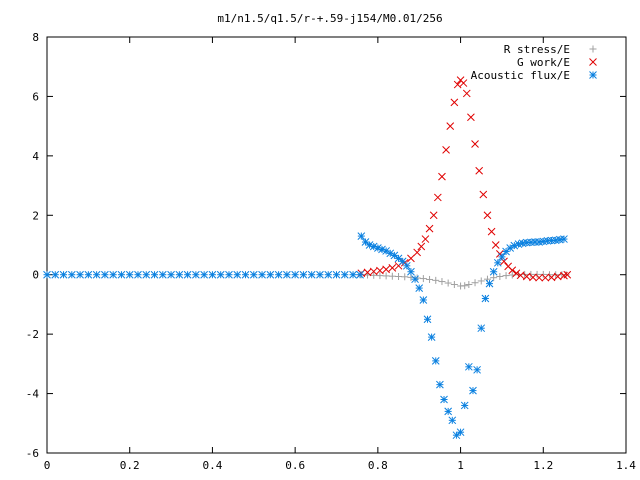 The image size is (640, 480). I want to click on x-tick-label: 0, so click(47, 465).